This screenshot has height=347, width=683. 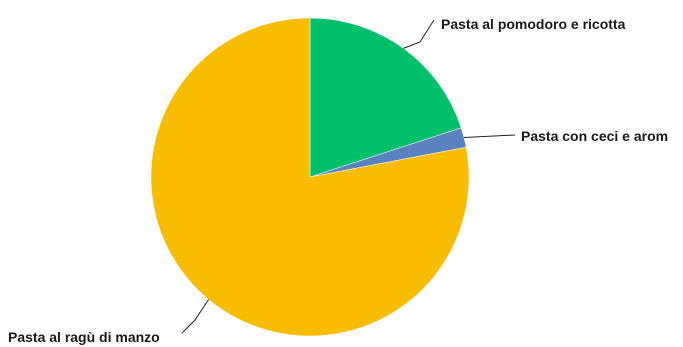 I want to click on leader-line-pomodoro, so click(x=419, y=34).